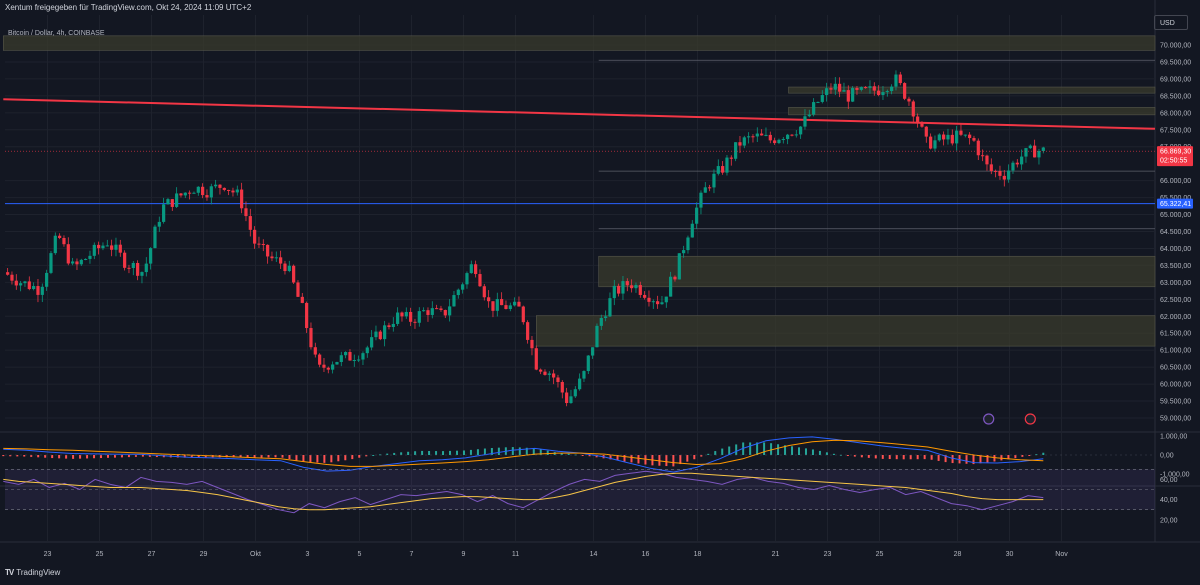  I want to click on time-tick-label: 23, so click(828, 554).